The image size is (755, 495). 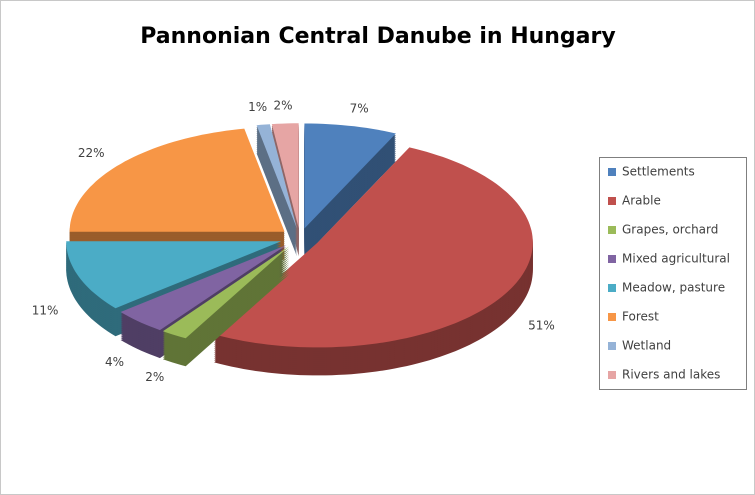 I want to click on data-label: 1%, so click(x=257, y=107).